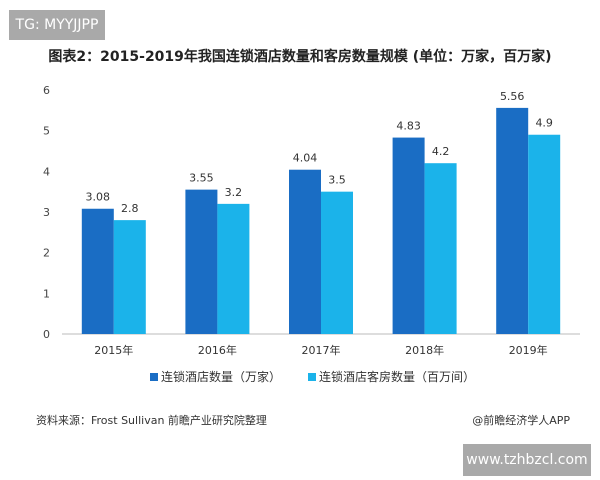 The width and height of the screenshot is (600, 480). Describe the element at coordinates (221, 376) in the screenshot. I see `legend-label: 连锁酒店数量（万家）` at that location.